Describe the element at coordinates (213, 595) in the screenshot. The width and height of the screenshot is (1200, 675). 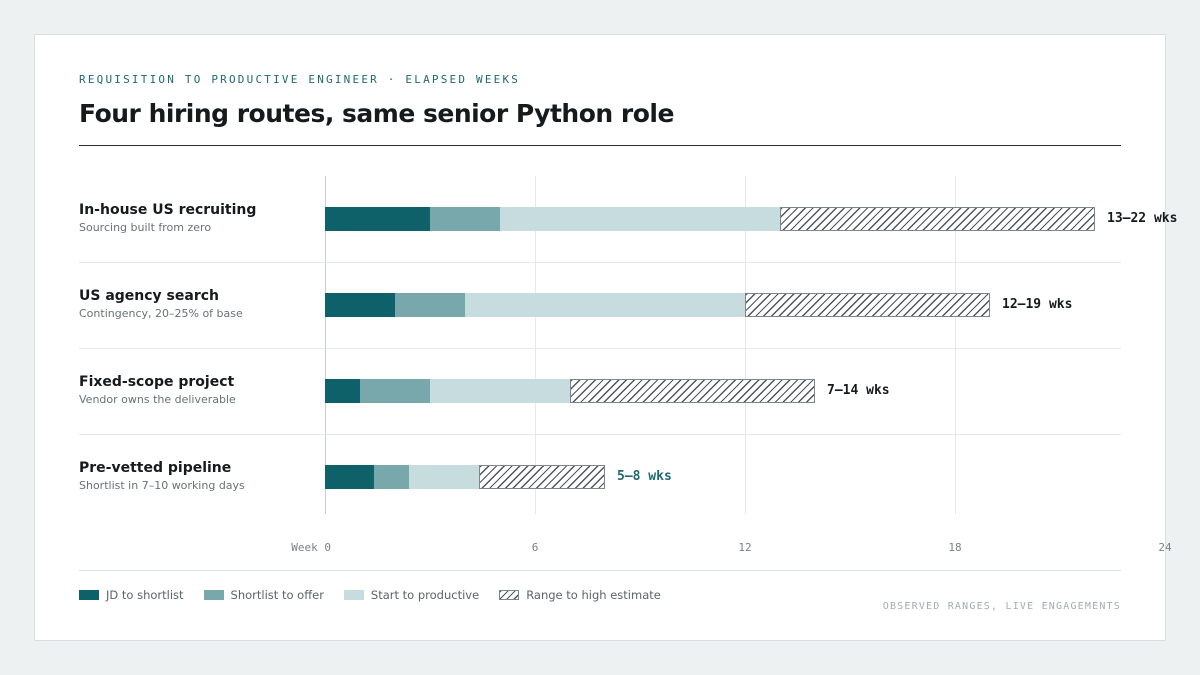
I see `legend-swatch-shortlist-to-offer` at that location.